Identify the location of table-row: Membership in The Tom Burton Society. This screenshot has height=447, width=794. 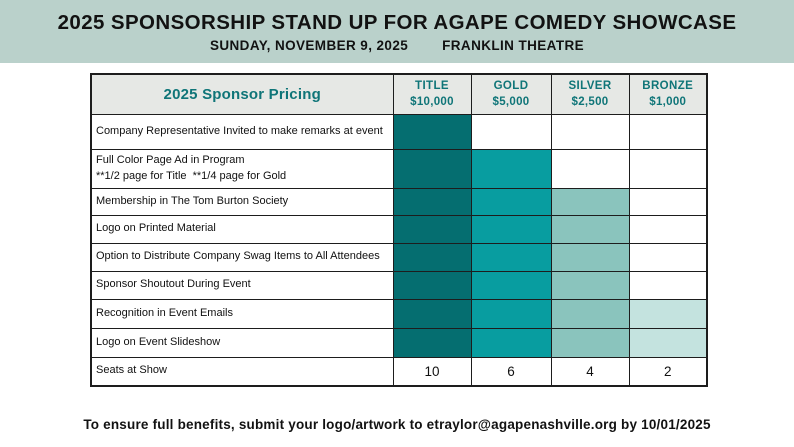
(399, 201).